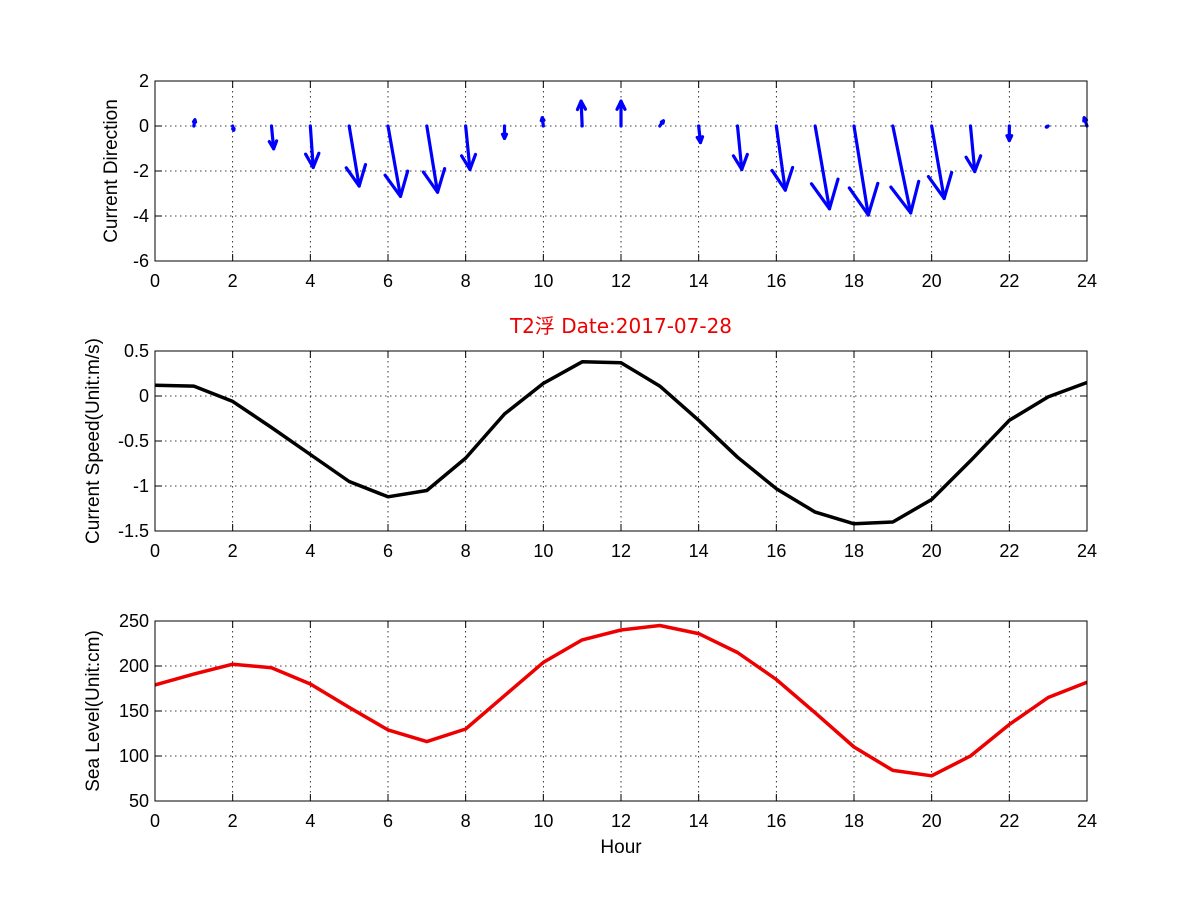  Describe the element at coordinates (134, 756) in the screenshot. I see `y-tick-label: 100` at that location.